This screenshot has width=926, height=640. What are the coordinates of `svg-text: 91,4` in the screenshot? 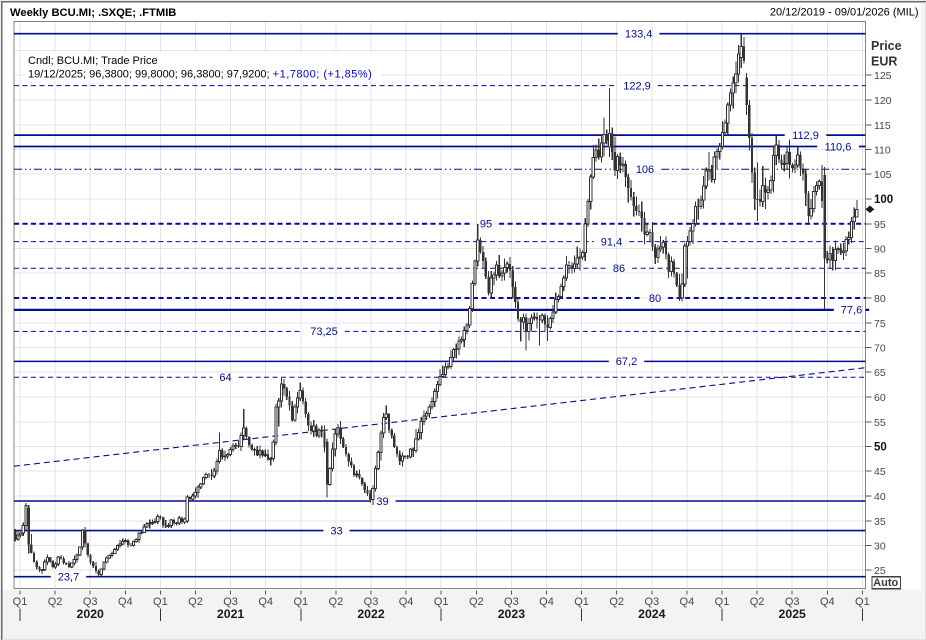 It's located at (611, 242).